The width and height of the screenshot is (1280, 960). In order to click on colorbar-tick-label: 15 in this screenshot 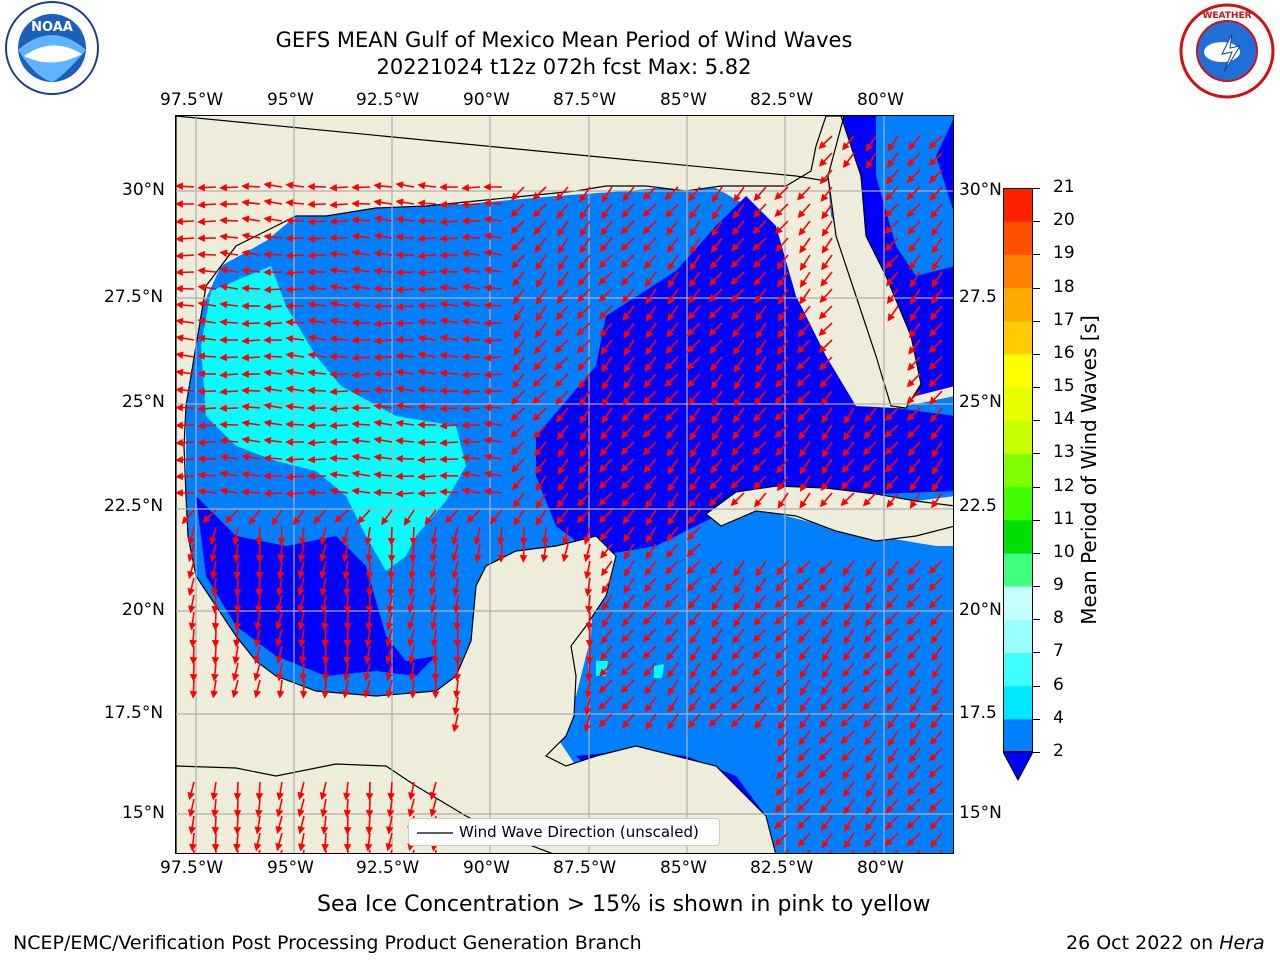, I will do `click(1064, 386)`.